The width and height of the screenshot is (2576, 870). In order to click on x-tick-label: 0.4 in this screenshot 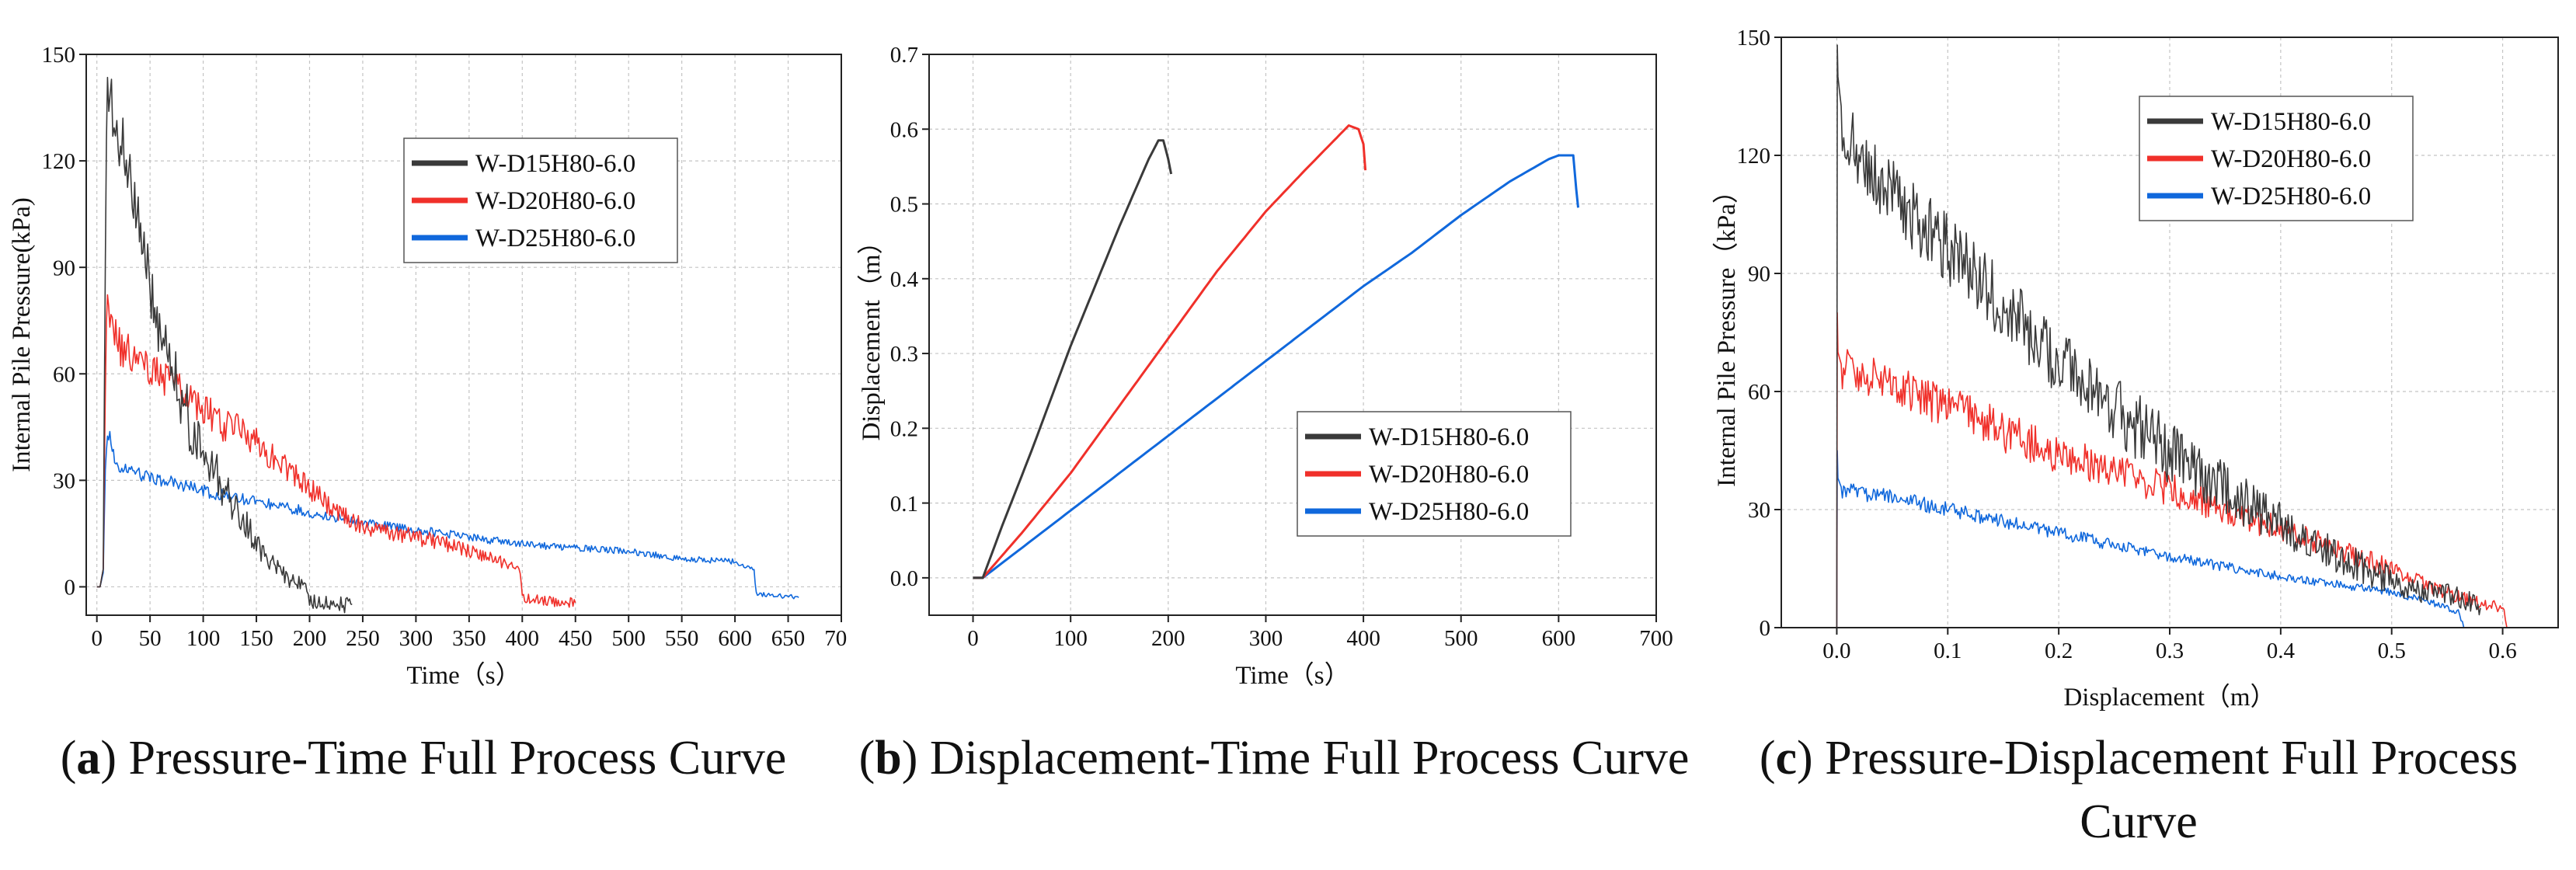, I will do `click(2281, 651)`.